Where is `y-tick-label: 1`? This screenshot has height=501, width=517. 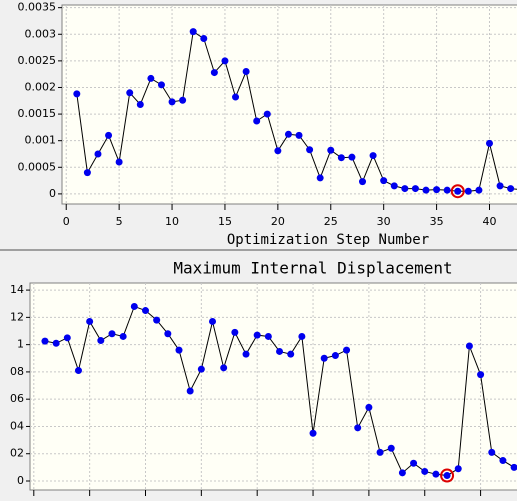
y-tick-label: 1 is located at coordinates (20, 344).